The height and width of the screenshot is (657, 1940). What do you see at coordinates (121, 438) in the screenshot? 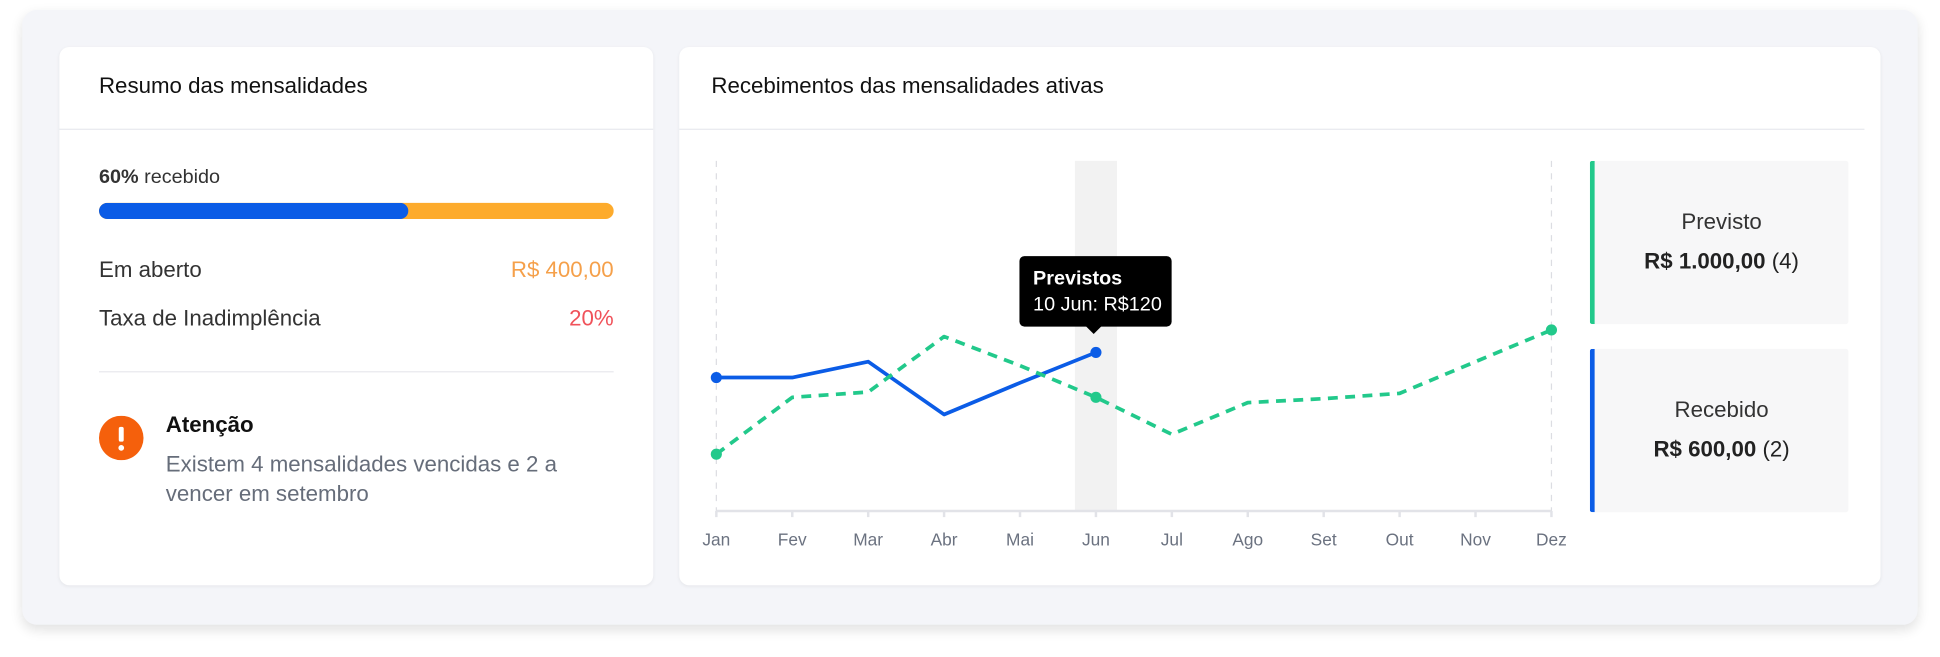
I see `alert-icon` at bounding box center [121, 438].